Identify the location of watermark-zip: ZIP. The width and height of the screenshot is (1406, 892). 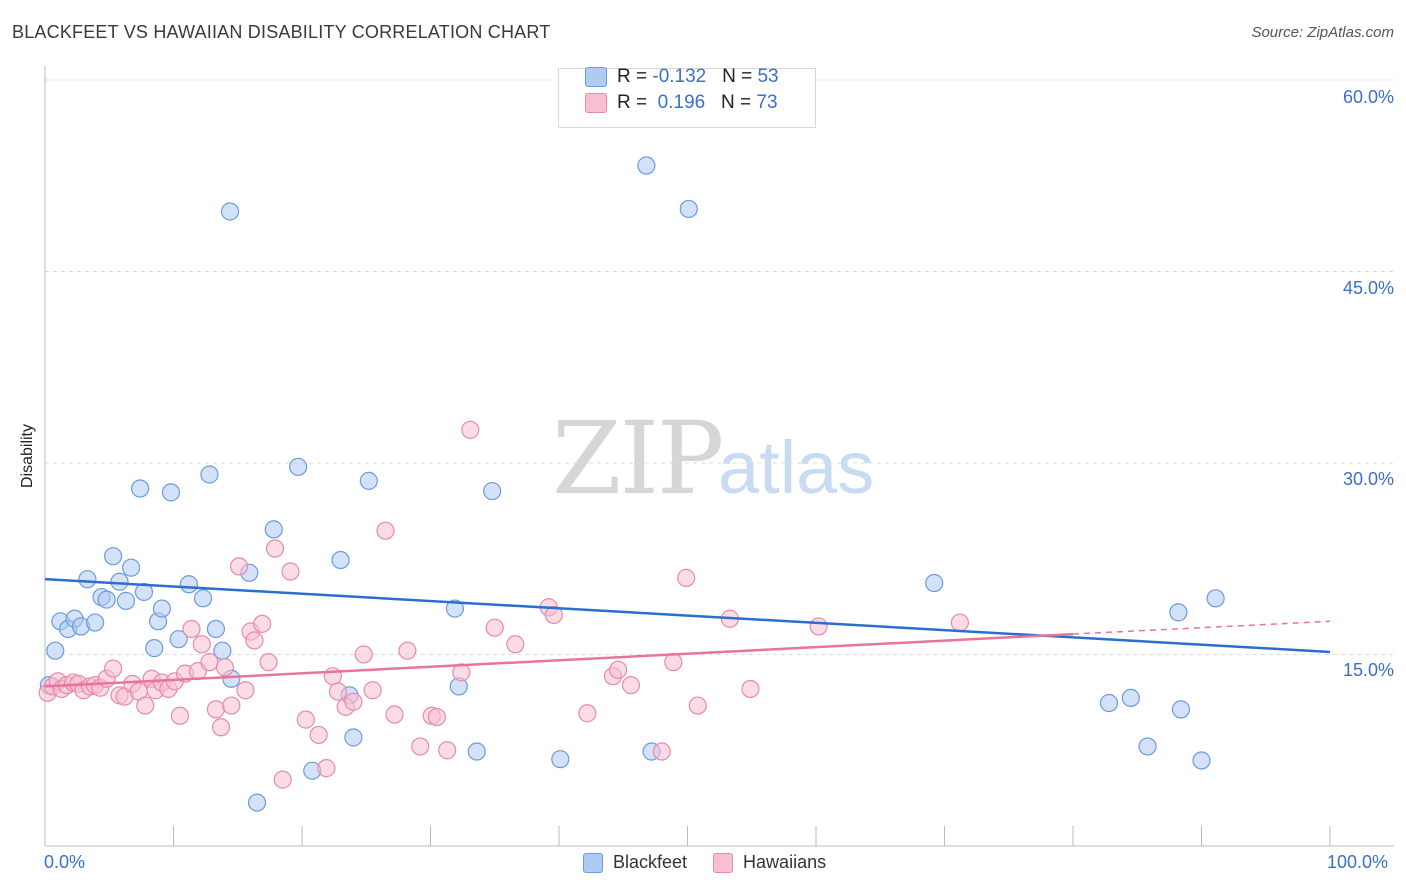
(638, 458).